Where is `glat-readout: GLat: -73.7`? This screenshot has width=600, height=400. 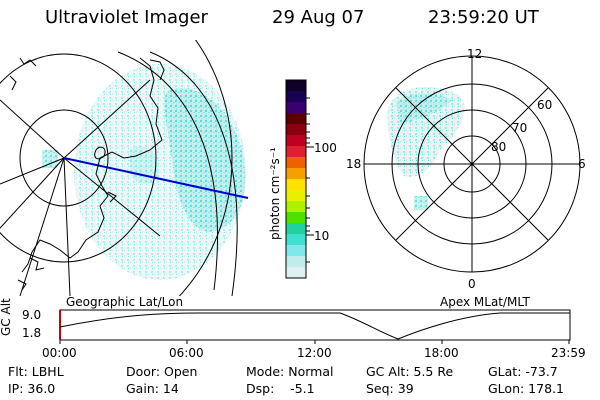 glat-readout: GLat: -73.7 is located at coordinates (523, 371).